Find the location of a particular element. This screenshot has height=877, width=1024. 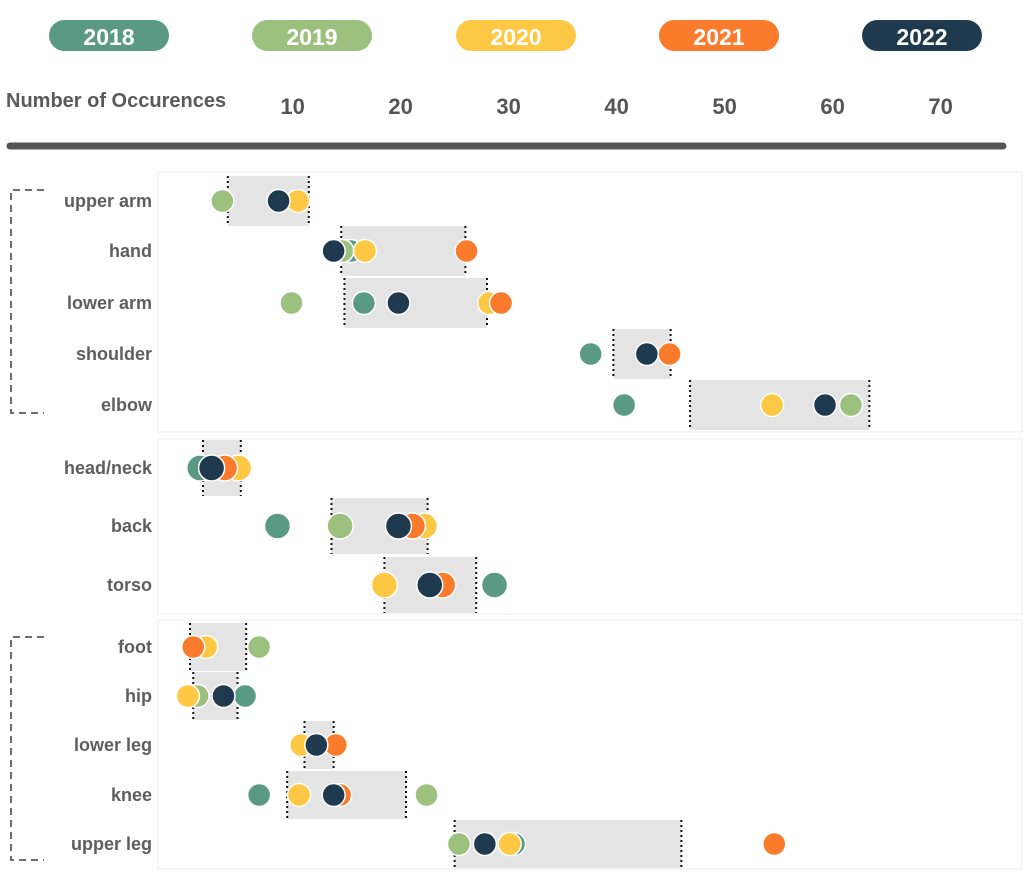

row-upper-arm: upper arm is located at coordinates (187, 201).